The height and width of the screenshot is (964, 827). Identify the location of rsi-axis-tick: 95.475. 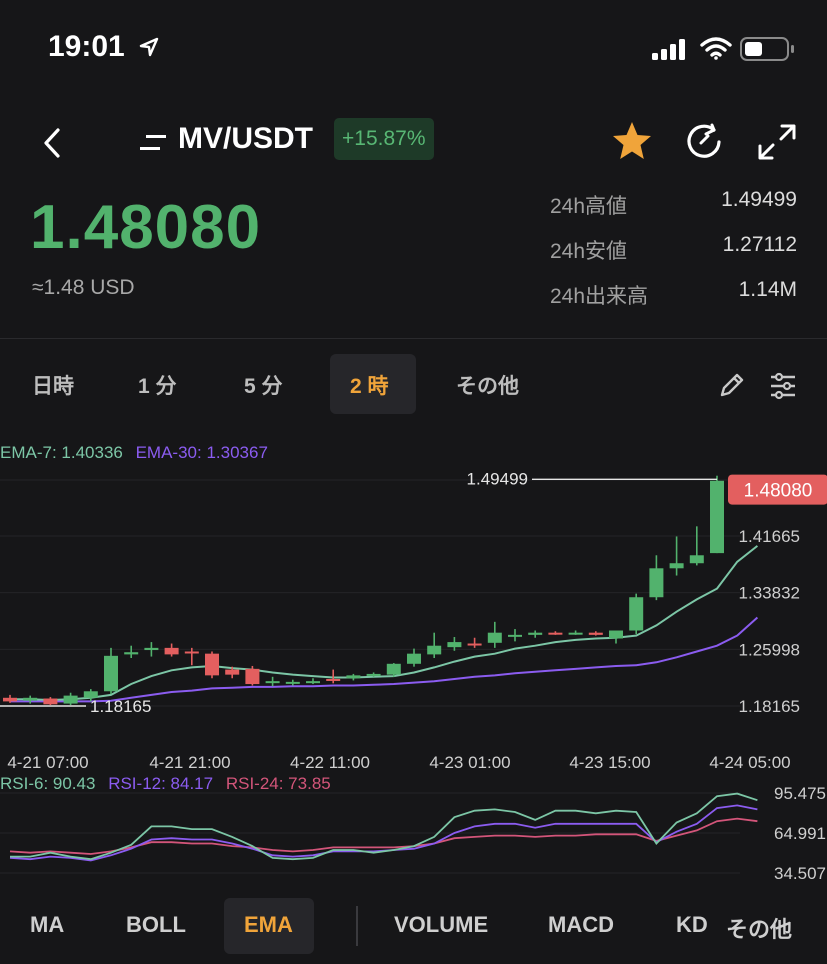
(800, 793).